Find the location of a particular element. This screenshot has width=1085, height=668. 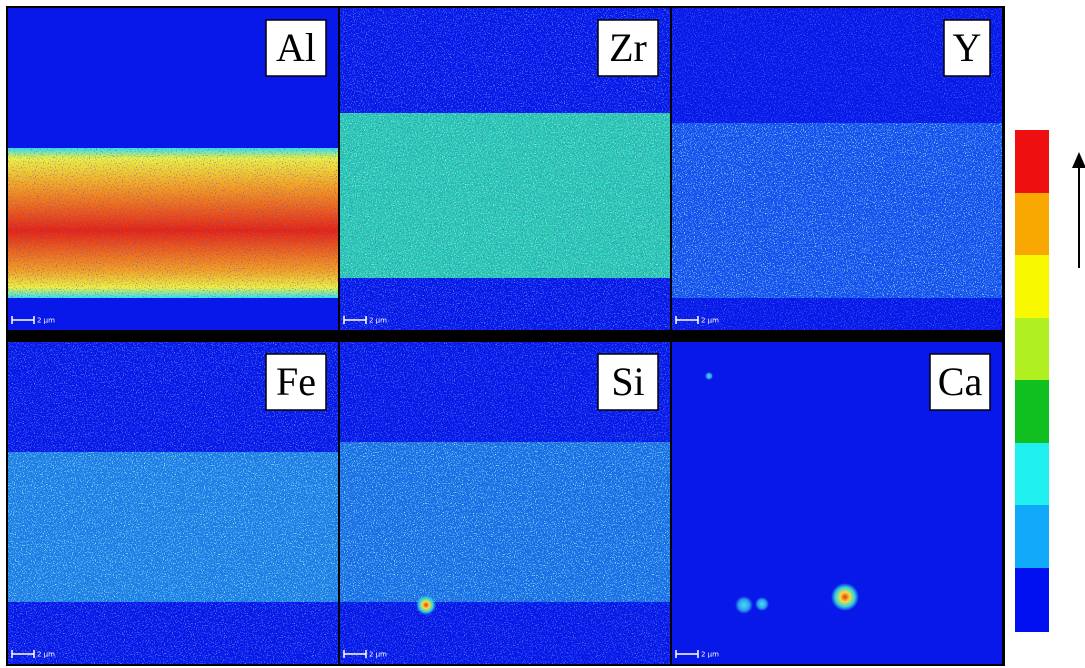

element-map: Y 2 µm is located at coordinates (837, 169).